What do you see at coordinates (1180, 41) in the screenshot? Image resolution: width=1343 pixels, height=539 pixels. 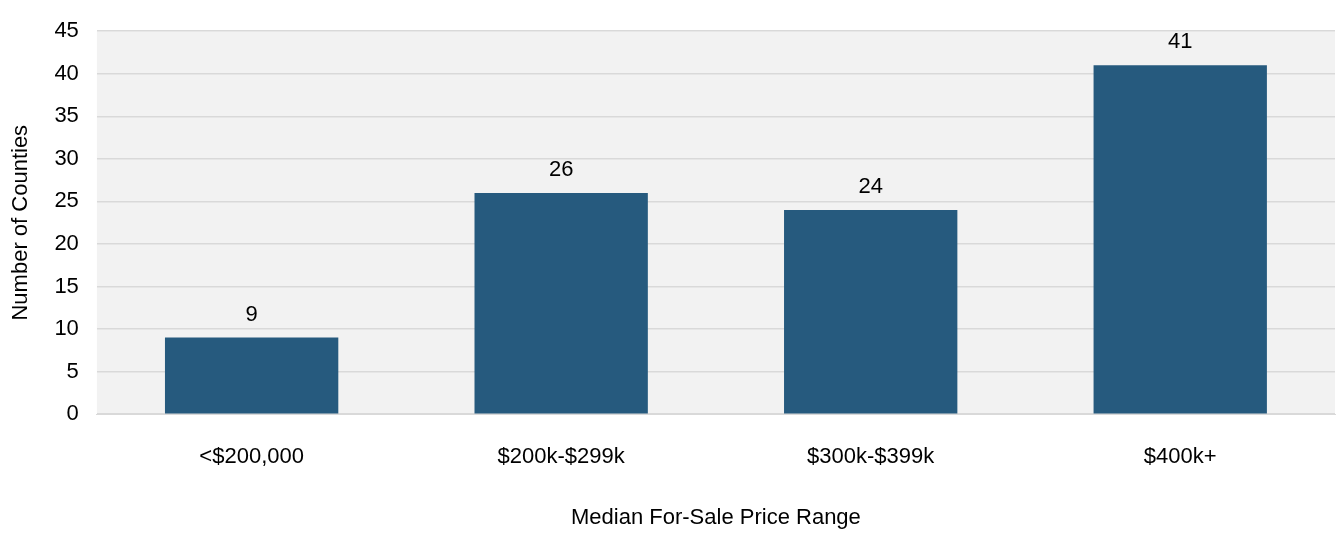 I see `data-label: 41` at bounding box center [1180, 41].